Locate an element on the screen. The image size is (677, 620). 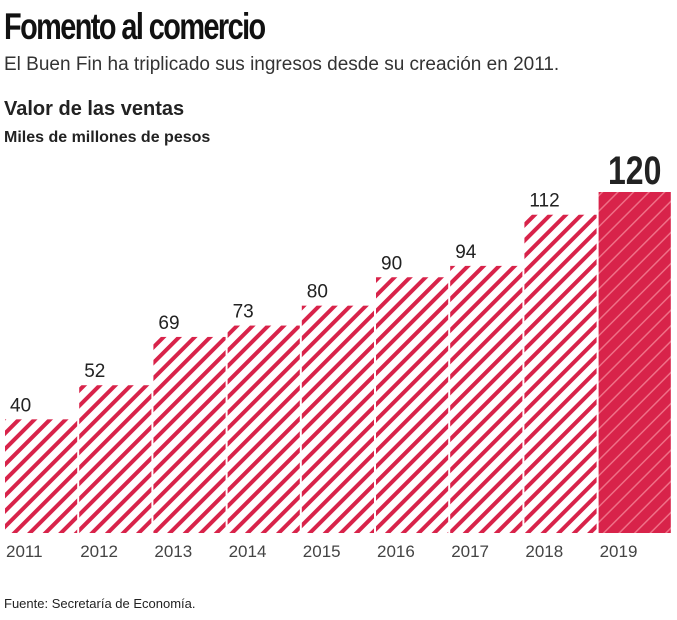
x-tick-label: 2012 is located at coordinates (99, 551).